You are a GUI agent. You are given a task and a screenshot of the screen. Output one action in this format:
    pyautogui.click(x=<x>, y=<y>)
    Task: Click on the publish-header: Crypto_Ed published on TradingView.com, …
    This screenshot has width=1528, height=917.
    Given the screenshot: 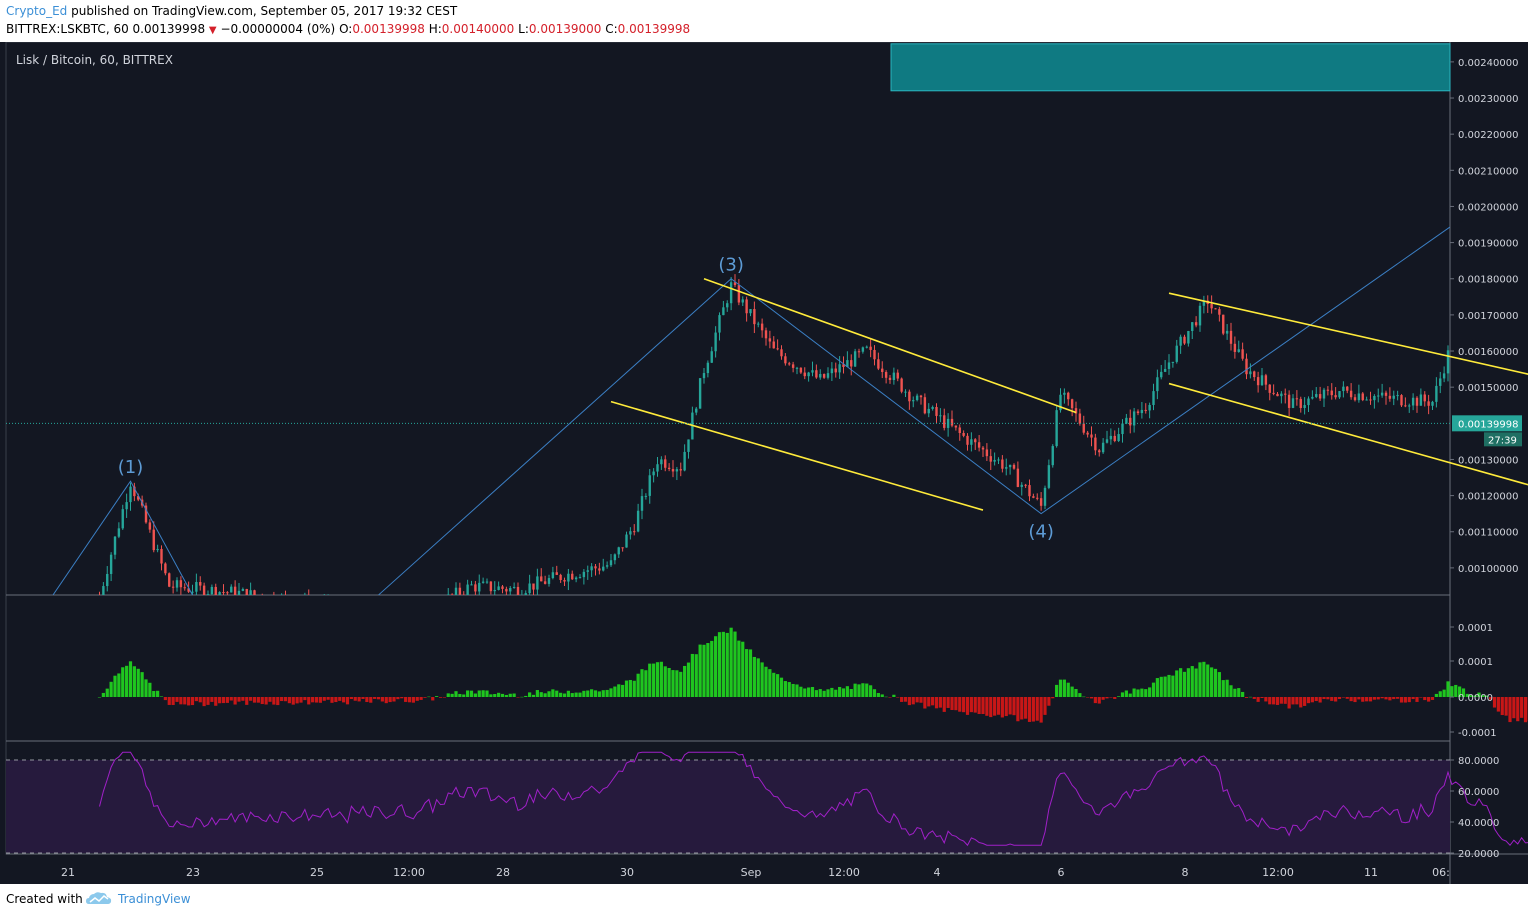 What is the action you would take?
    pyautogui.click(x=764, y=21)
    